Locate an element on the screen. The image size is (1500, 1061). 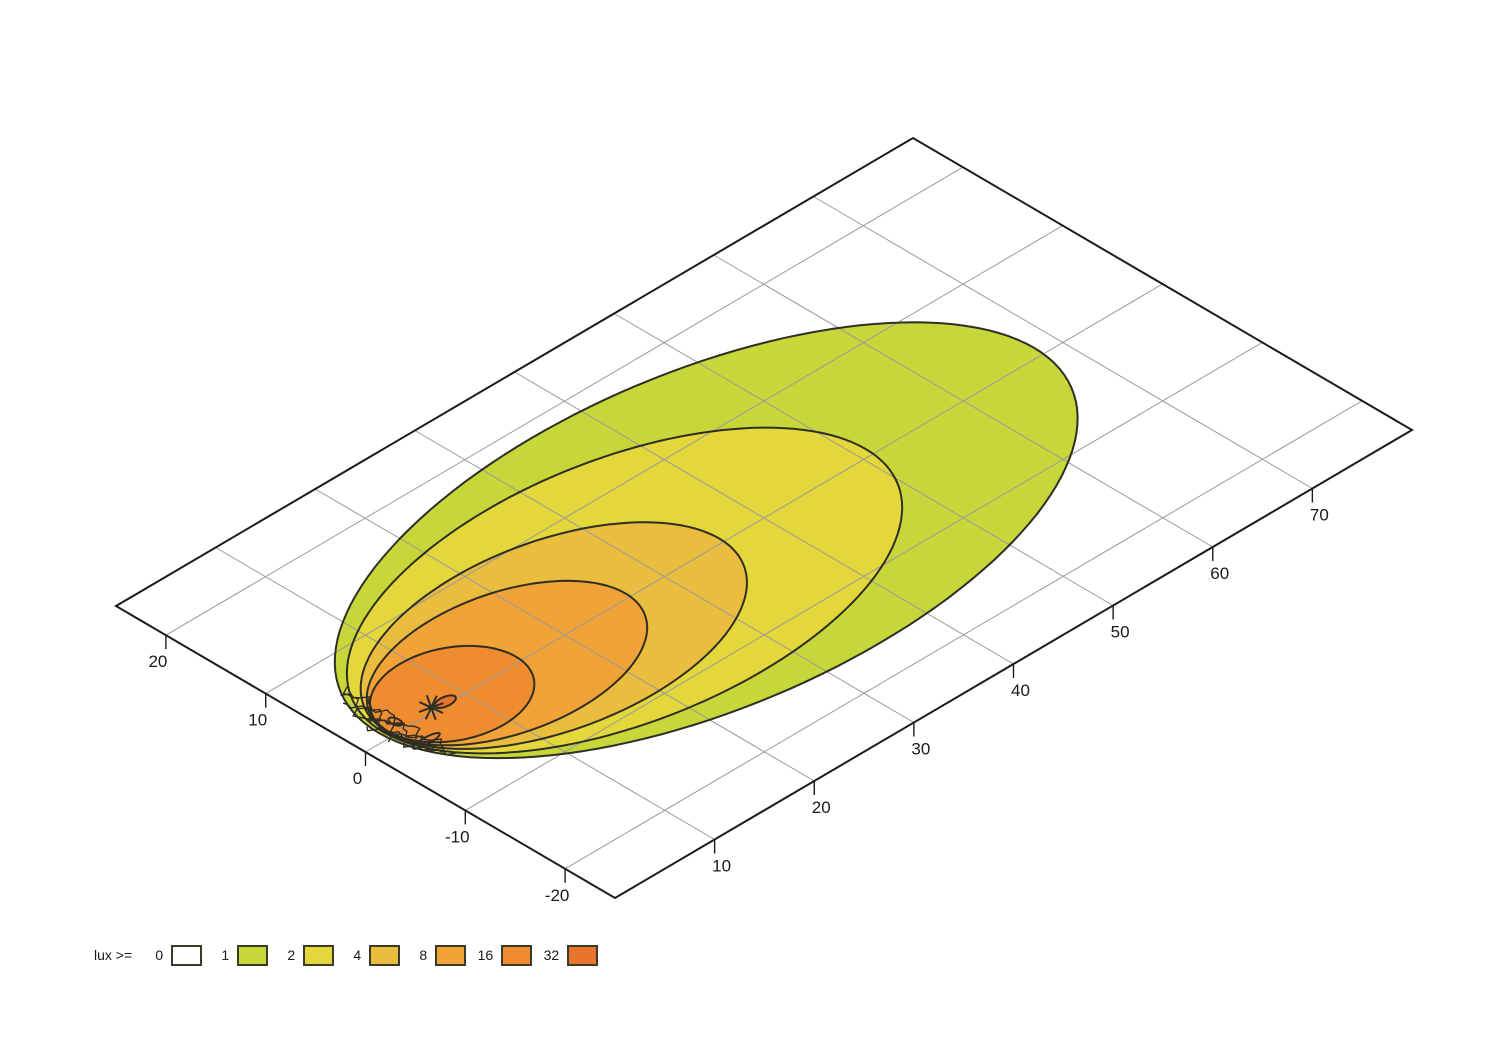
legend-item: 2 is located at coordinates (306, 955).